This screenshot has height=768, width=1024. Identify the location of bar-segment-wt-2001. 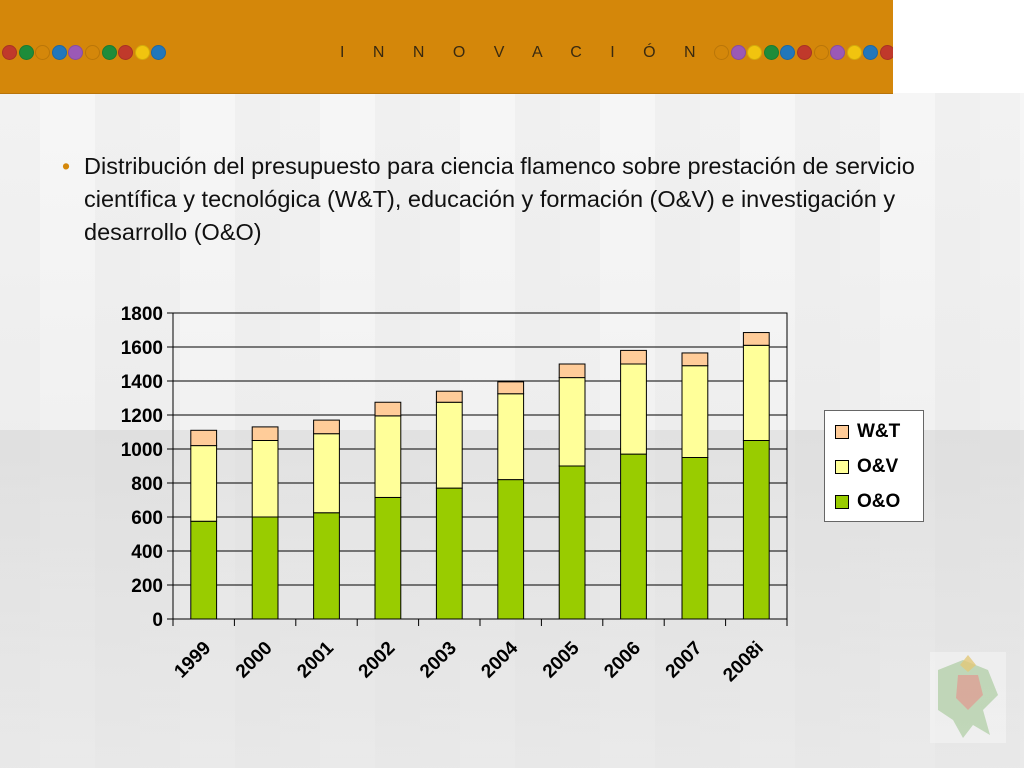
(326, 427).